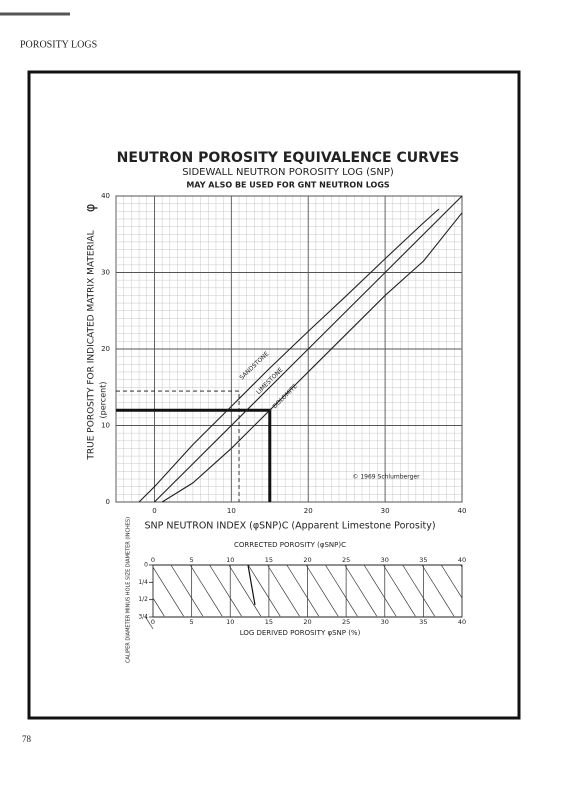 The width and height of the screenshot is (564, 800). What do you see at coordinates (192, 622) in the screenshot?
I see `bottom-tick-label: 5` at bounding box center [192, 622].